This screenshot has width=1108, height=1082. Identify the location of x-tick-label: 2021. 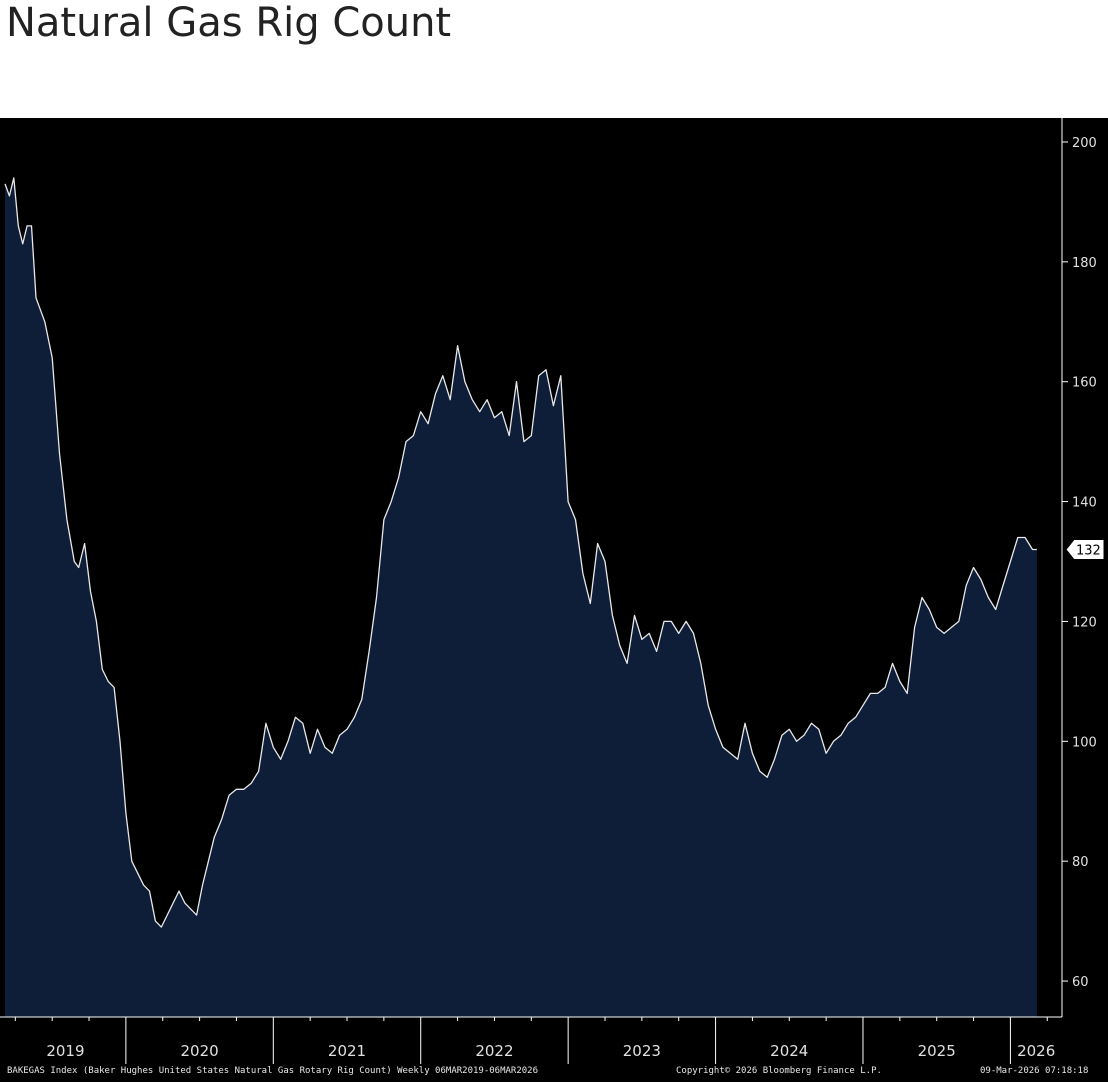
(347, 1051).